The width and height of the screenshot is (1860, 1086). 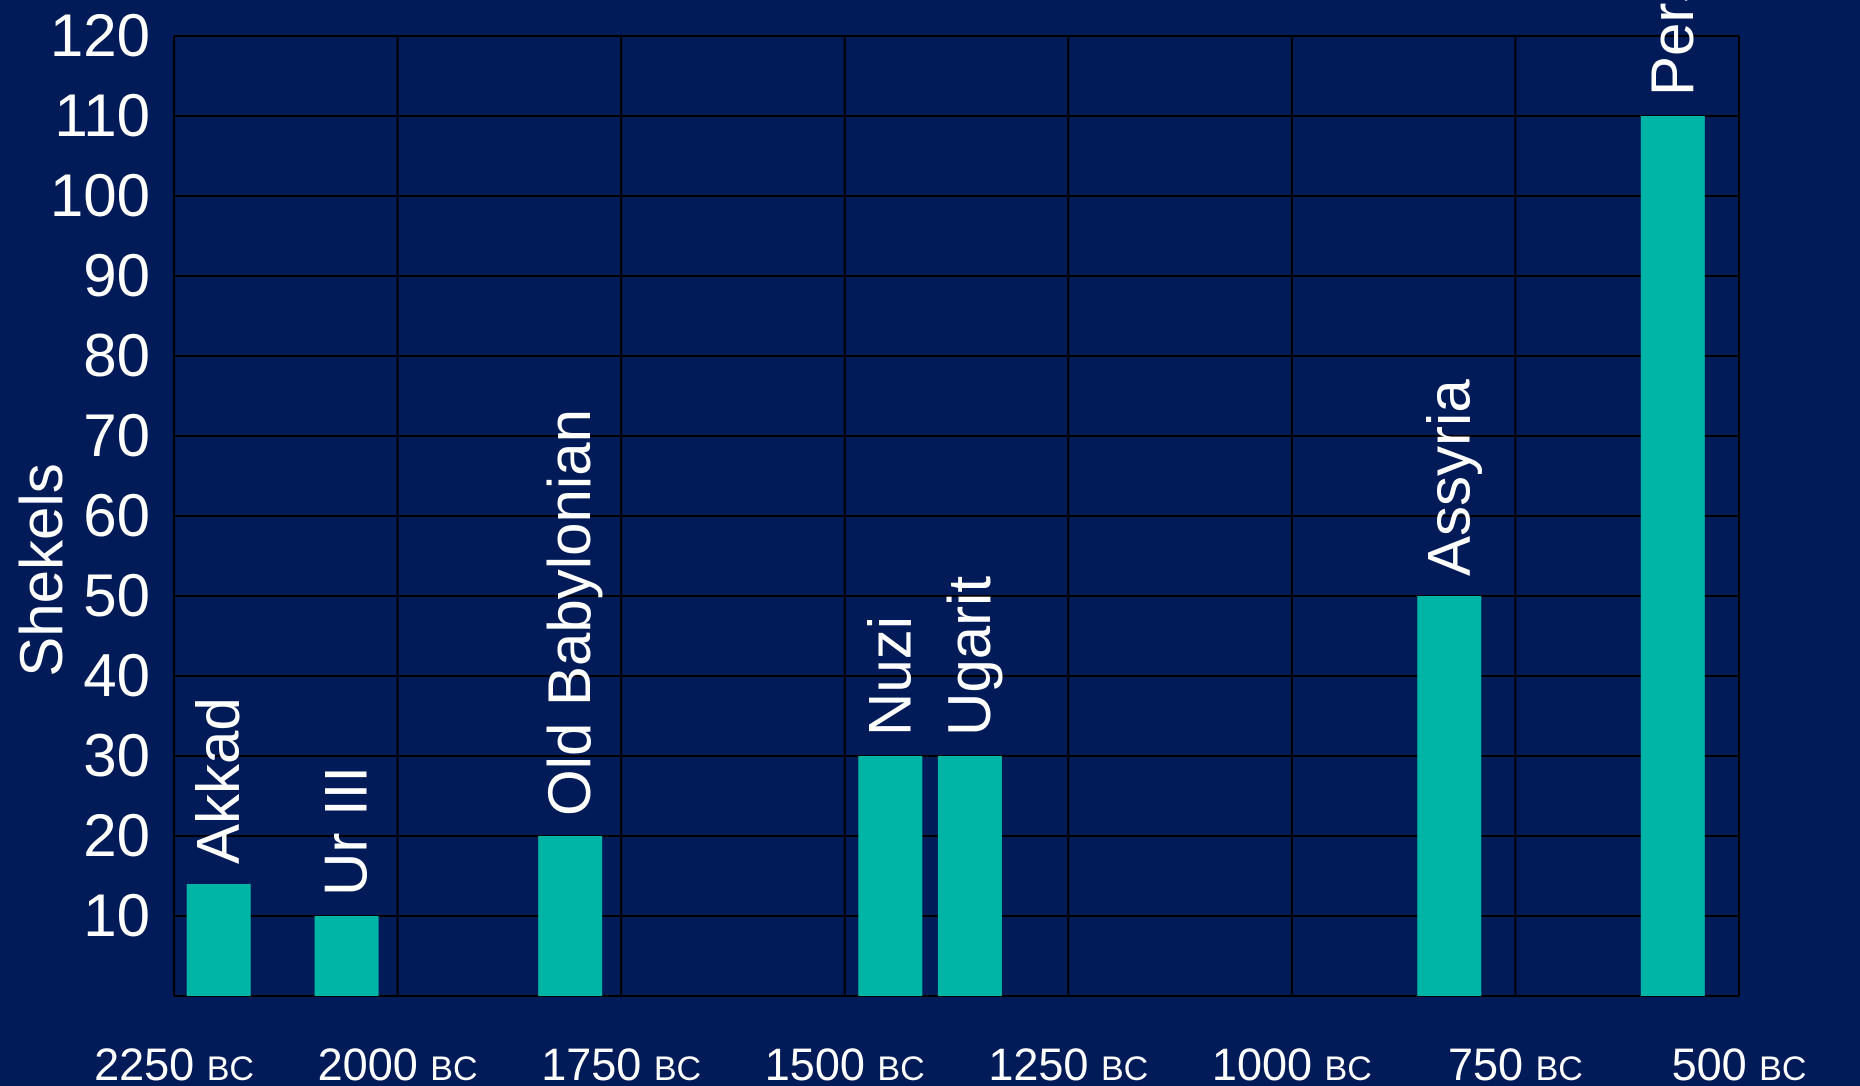 What do you see at coordinates (41, 569) in the screenshot?
I see `y-axis-title: Shekels` at bounding box center [41, 569].